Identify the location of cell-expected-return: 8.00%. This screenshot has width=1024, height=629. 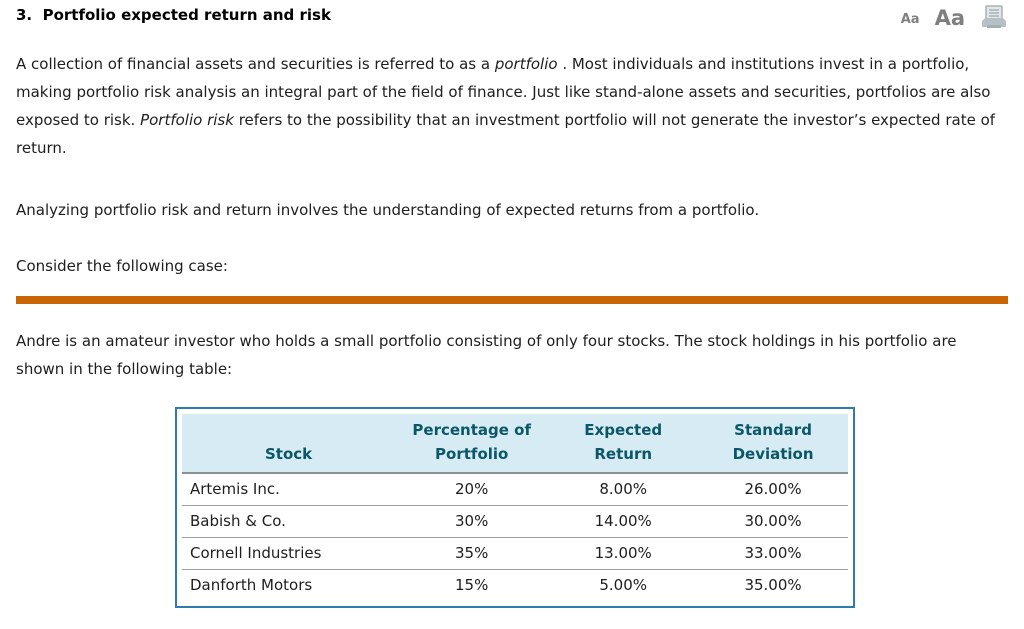
(623, 489).